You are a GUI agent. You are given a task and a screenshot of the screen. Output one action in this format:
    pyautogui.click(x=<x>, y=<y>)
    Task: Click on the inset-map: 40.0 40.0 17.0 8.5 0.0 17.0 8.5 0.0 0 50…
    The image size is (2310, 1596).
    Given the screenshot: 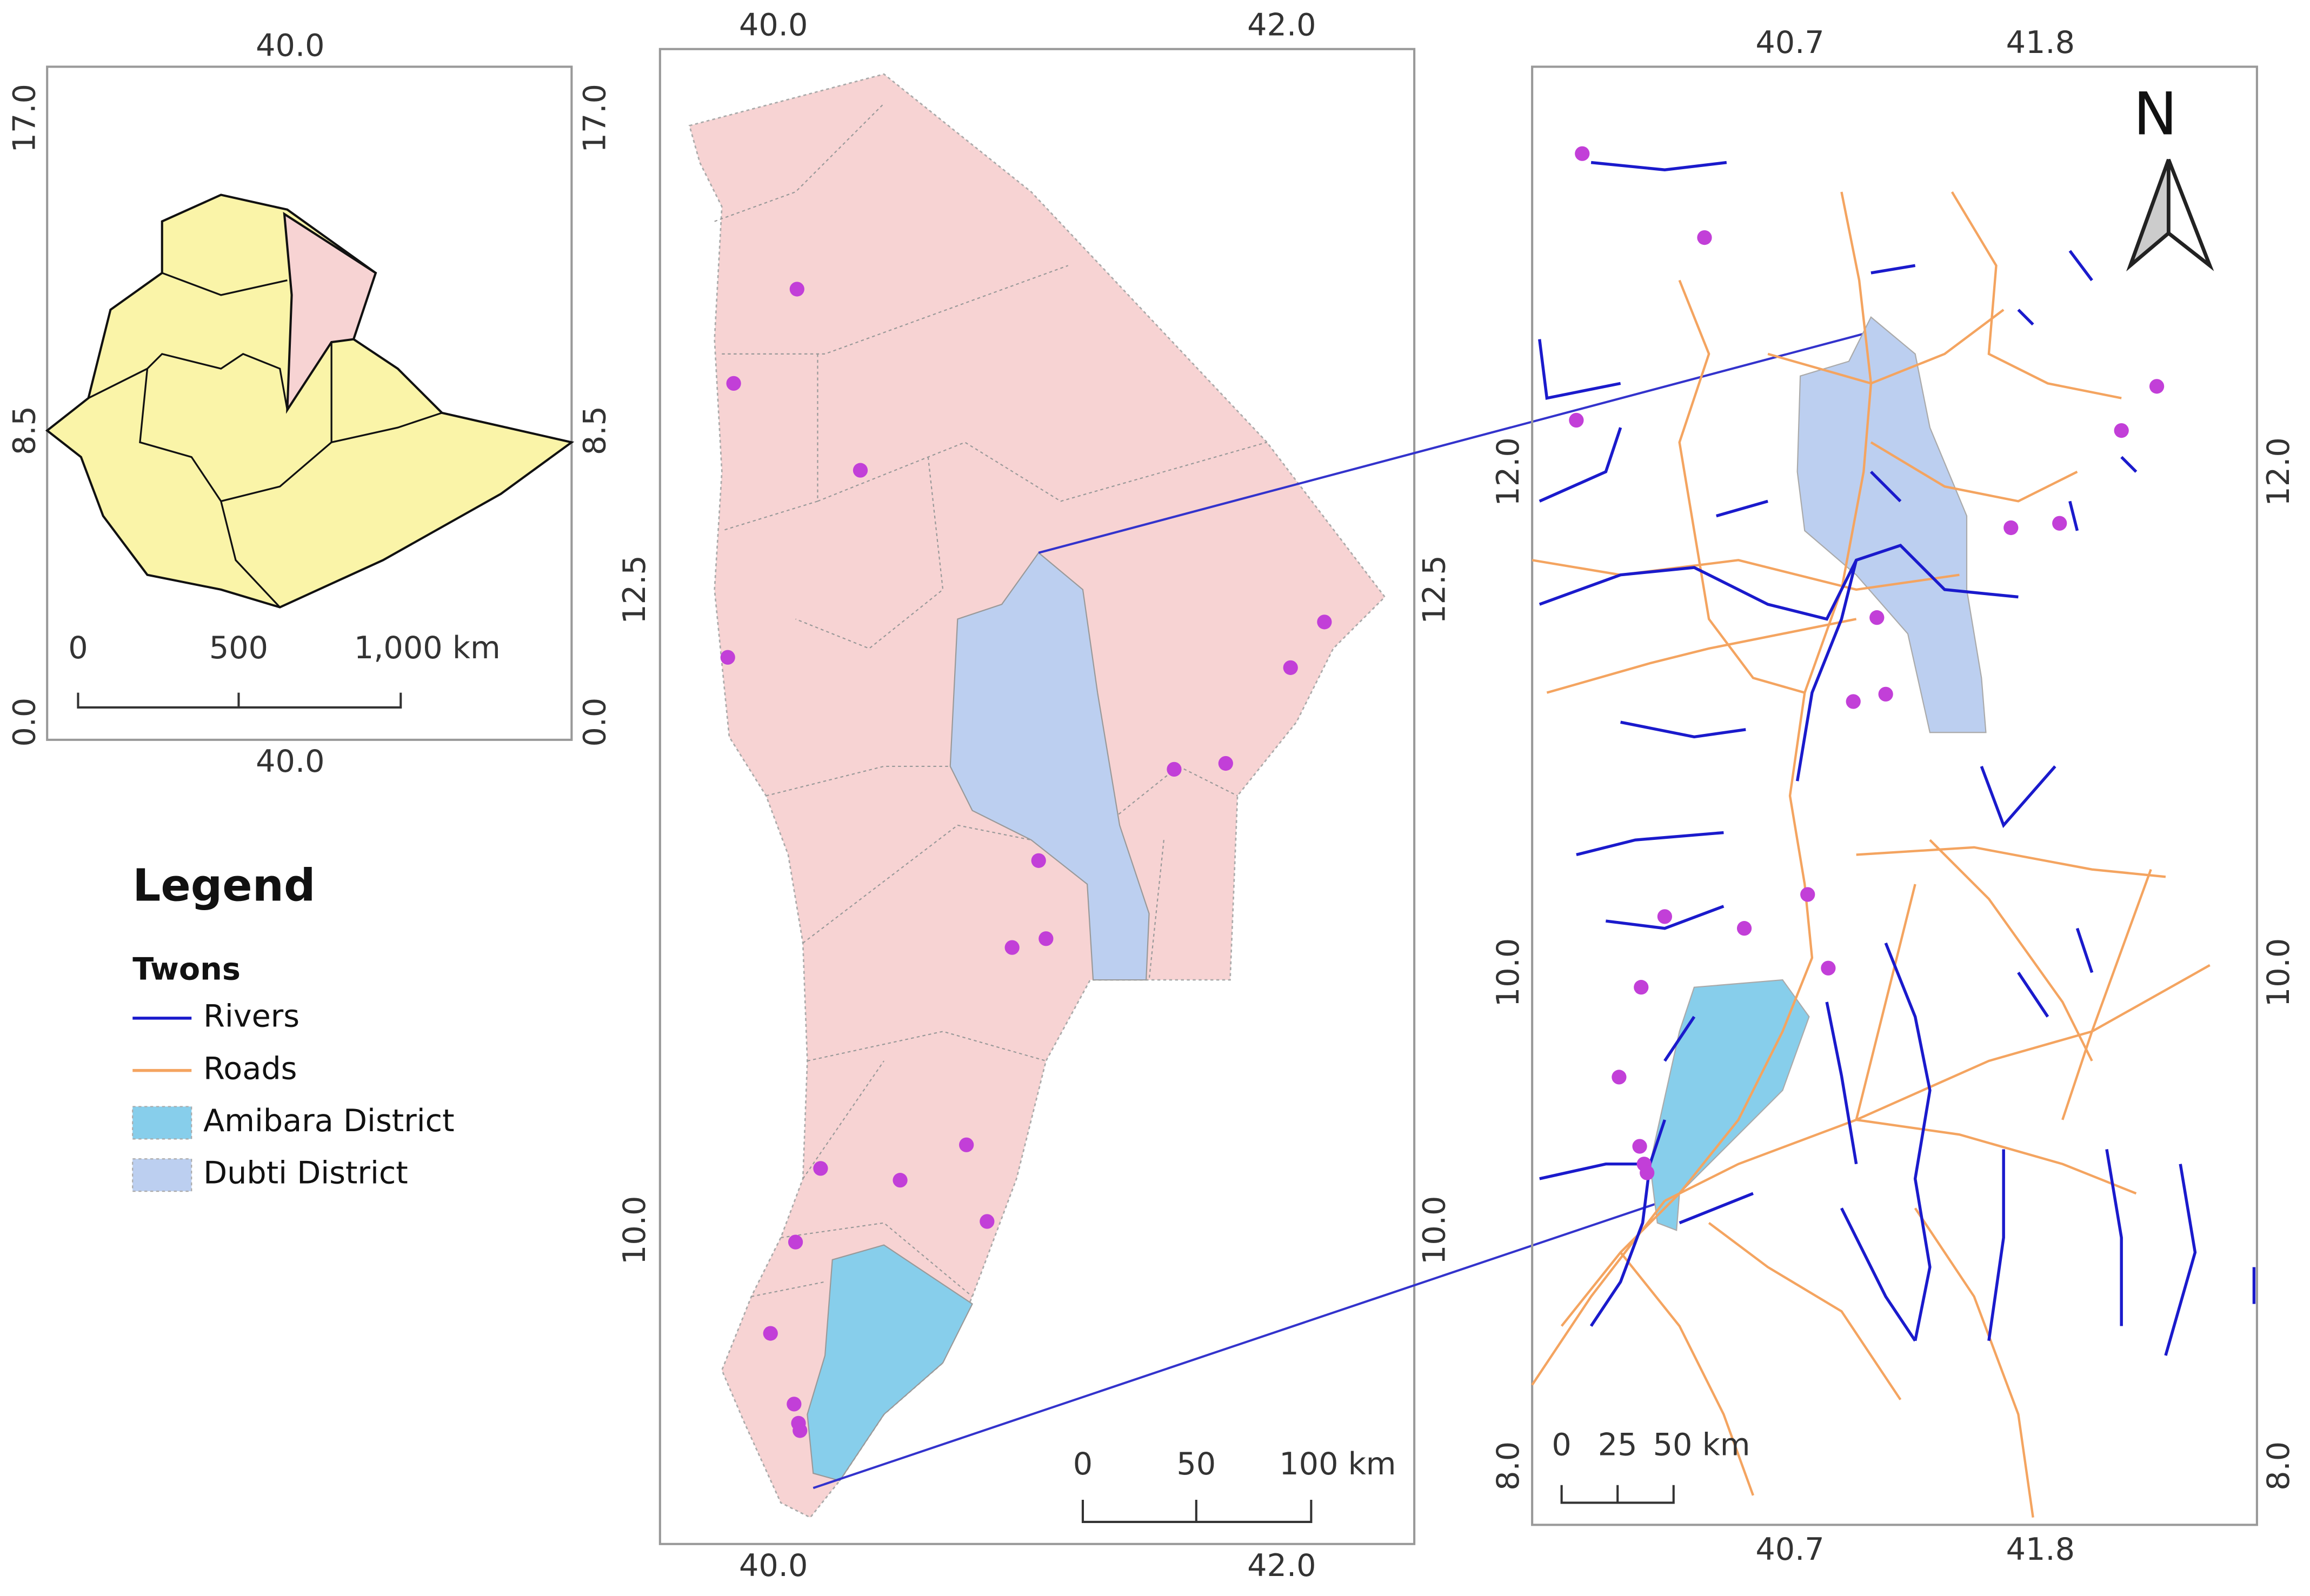 What is the action you would take?
    pyautogui.click(x=310, y=404)
    